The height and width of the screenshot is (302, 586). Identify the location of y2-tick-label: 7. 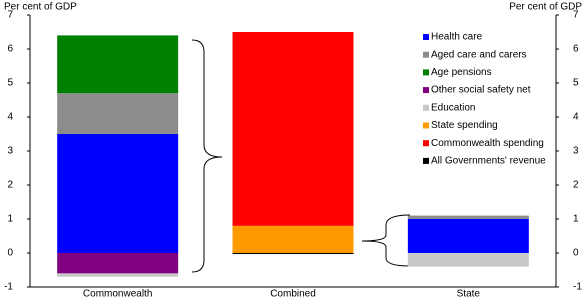
(576, 15).